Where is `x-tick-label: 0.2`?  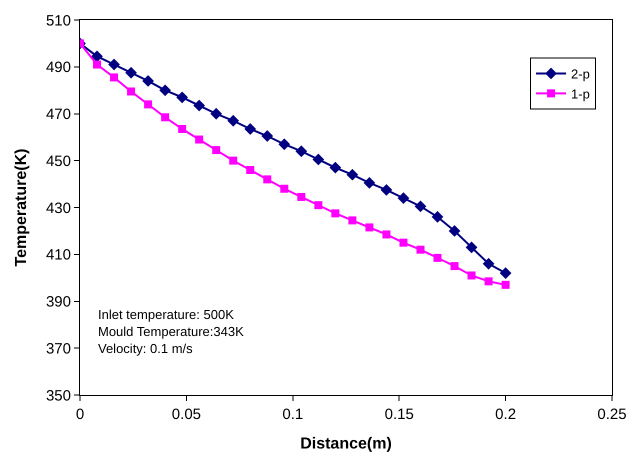
x-tick-label: 0.2 is located at coordinates (505, 414).